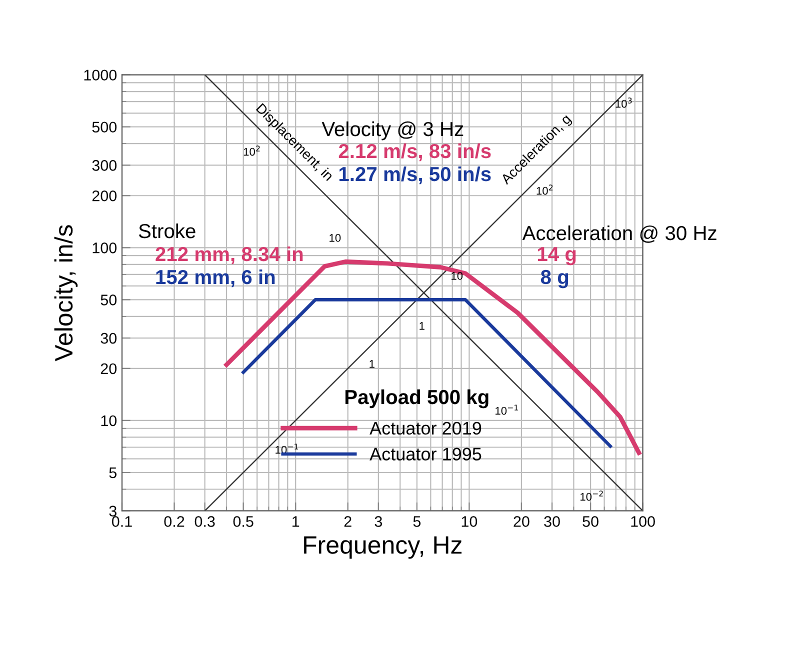 The width and height of the screenshot is (800, 645). I want to click on annotation: 2.12 m/s, 83 in/s, so click(414, 152).